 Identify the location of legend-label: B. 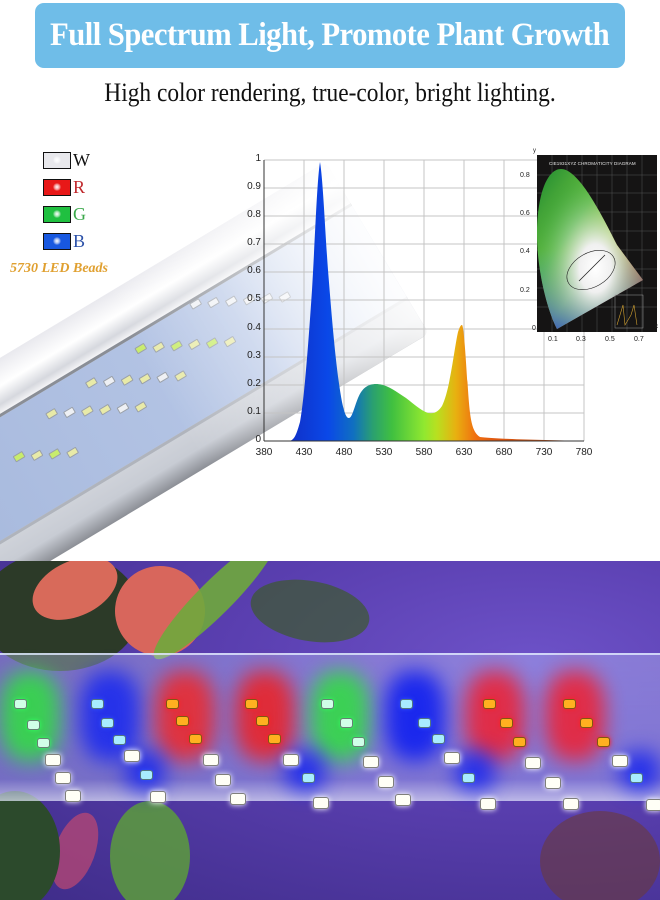
(79, 241).